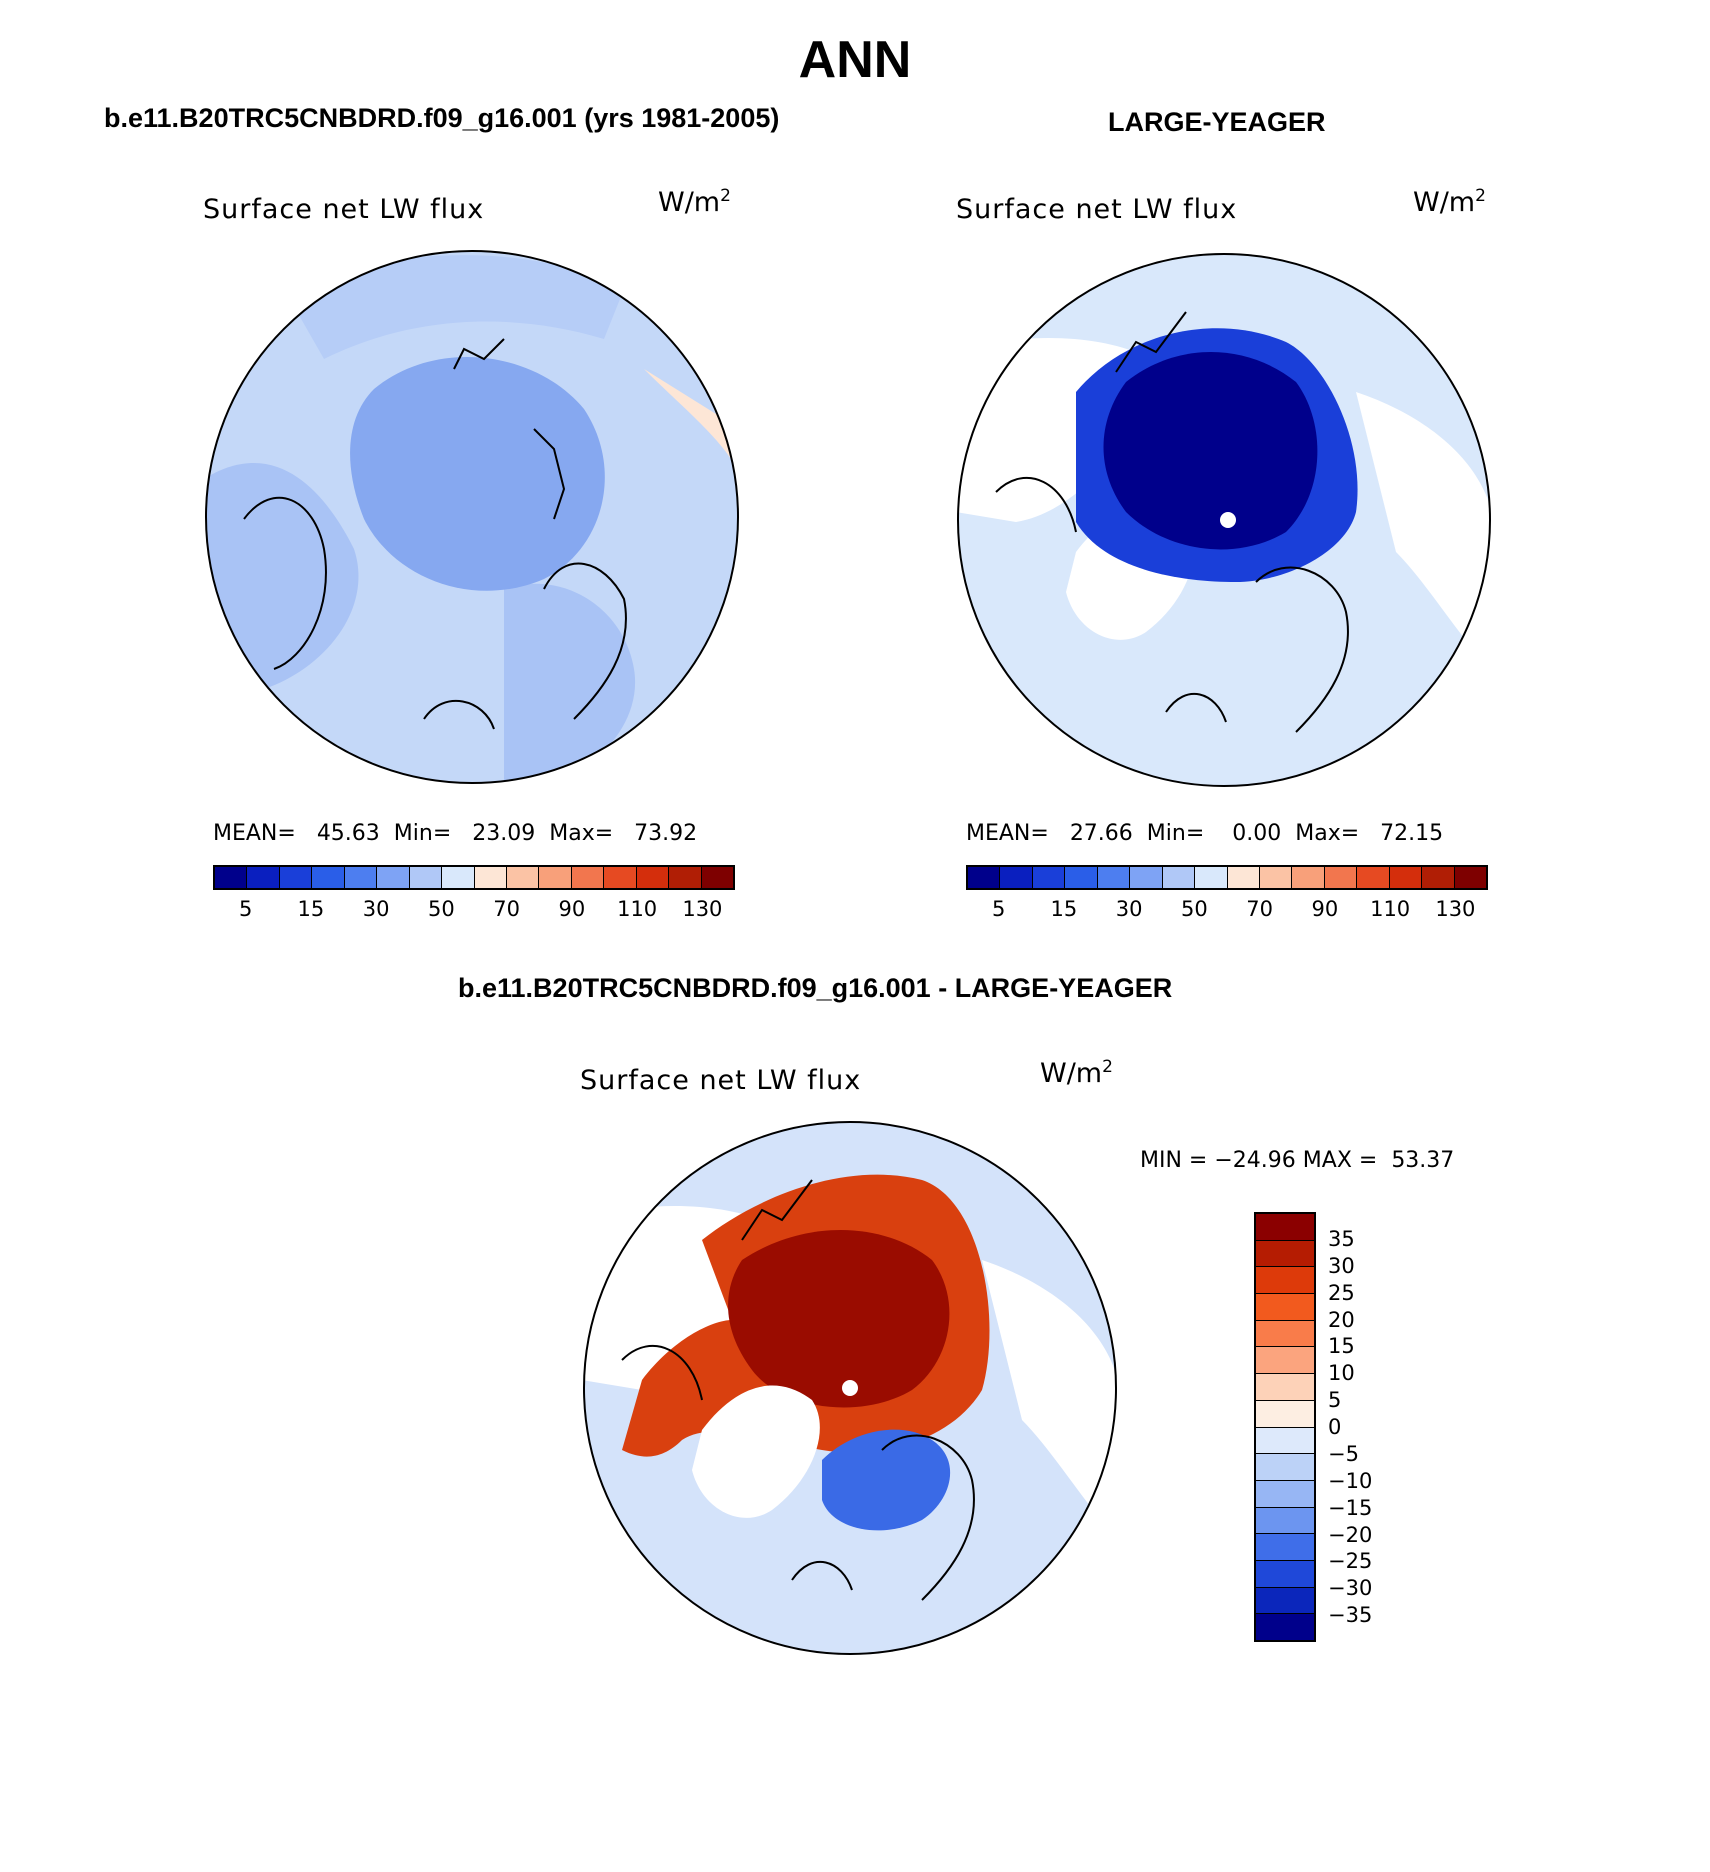 This screenshot has width=1710, height=1872. What do you see at coordinates (855, 60) in the screenshot?
I see `figure-title: ANN` at bounding box center [855, 60].